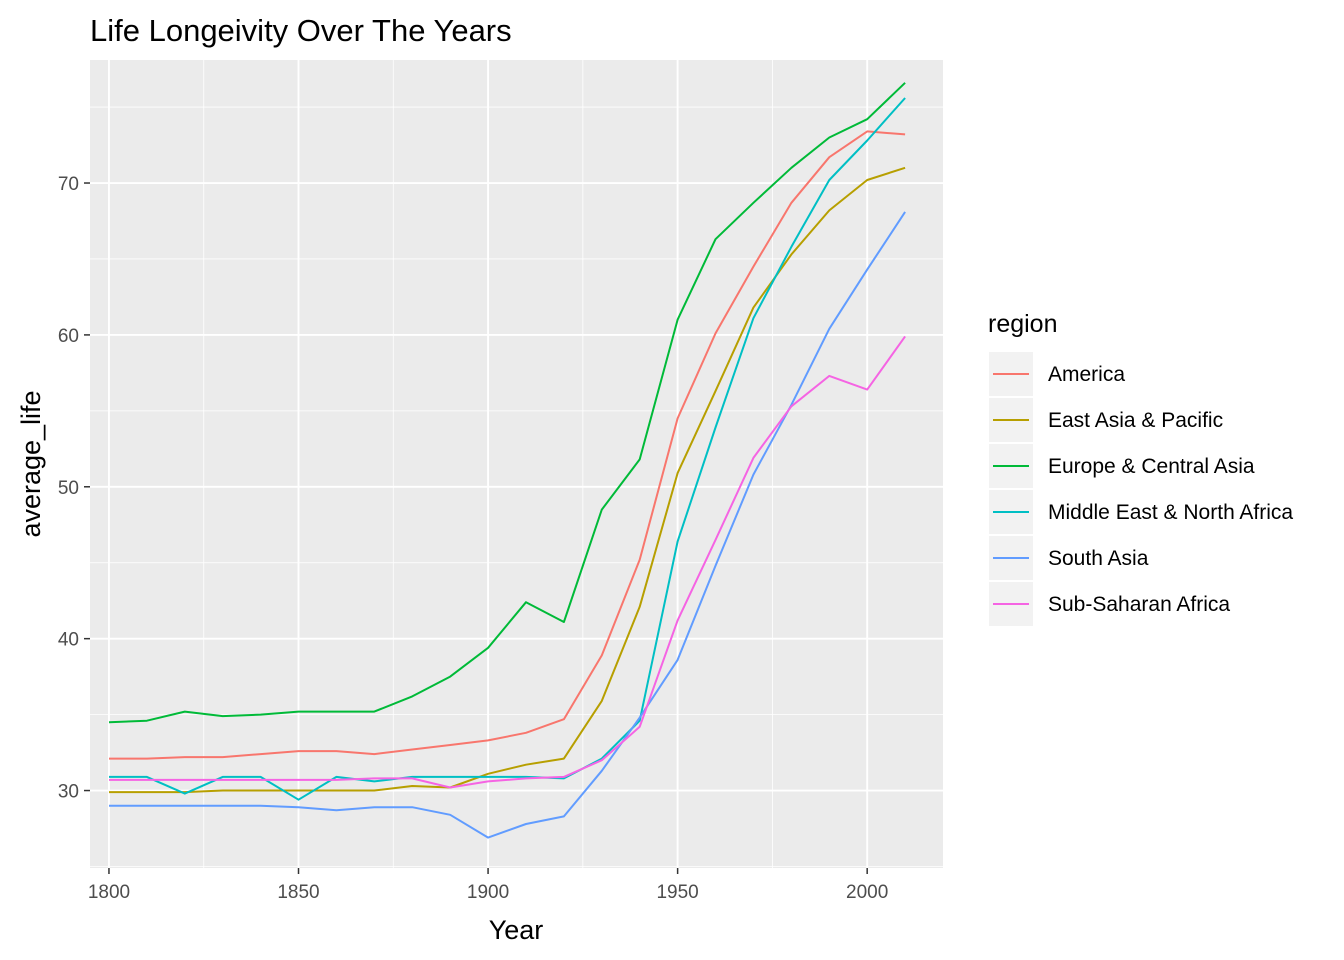 The width and height of the screenshot is (1344, 960). Describe the element at coordinates (301, 30) in the screenshot. I see `chart-title: Life Longeivity Over The Years` at that location.